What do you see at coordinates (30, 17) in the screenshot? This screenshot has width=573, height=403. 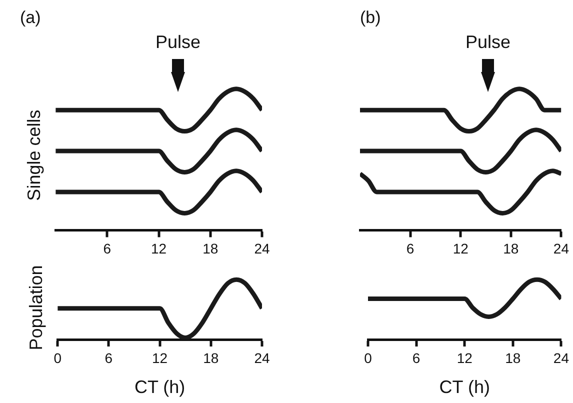 I see `chart-title: (a)` at bounding box center [30, 17].